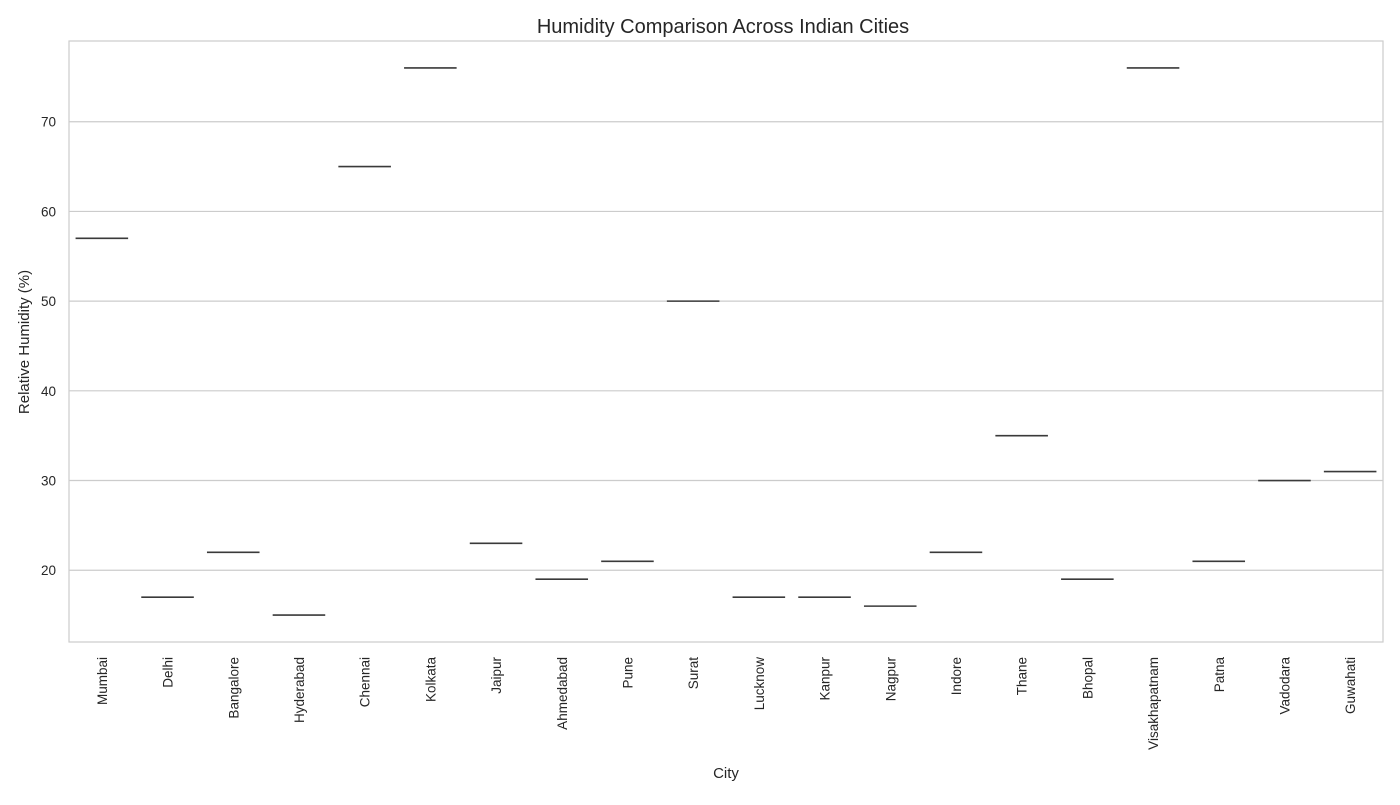 This screenshot has height=805, width=1400. What do you see at coordinates (627, 673) in the screenshot?
I see `x-tick-label: Pune` at bounding box center [627, 673].